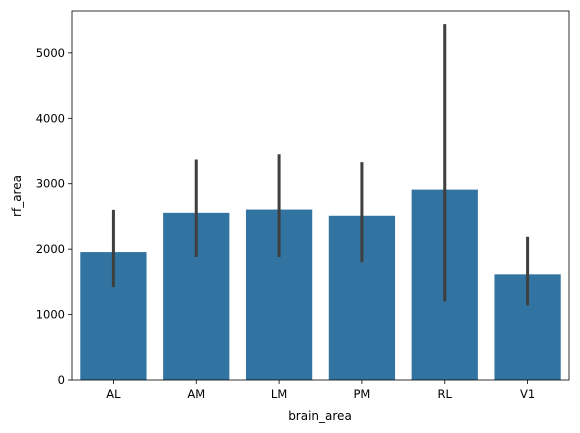  Describe the element at coordinates (113, 394) in the screenshot. I see `x-tick-label: AL` at that location.